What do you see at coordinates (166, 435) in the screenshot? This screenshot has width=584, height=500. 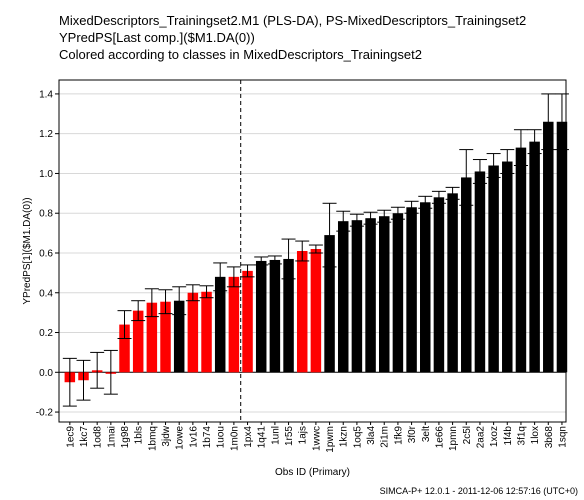 I see `x-tick-label-3jdw: 3jdw` at bounding box center [166, 435].